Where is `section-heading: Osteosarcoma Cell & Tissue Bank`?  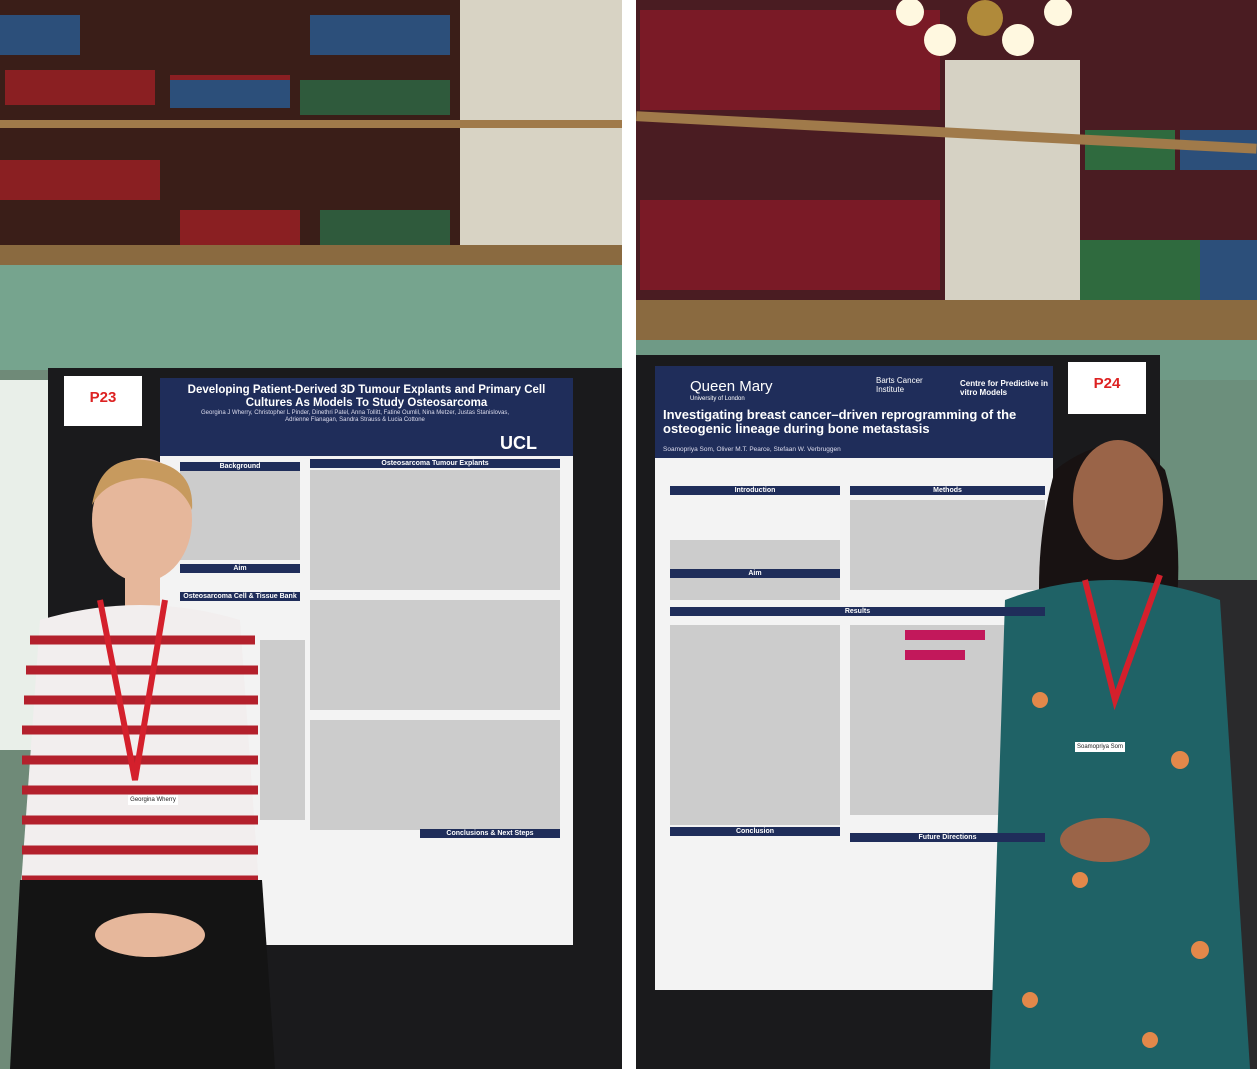 section-heading: Osteosarcoma Cell & Tissue Bank is located at coordinates (240, 596).